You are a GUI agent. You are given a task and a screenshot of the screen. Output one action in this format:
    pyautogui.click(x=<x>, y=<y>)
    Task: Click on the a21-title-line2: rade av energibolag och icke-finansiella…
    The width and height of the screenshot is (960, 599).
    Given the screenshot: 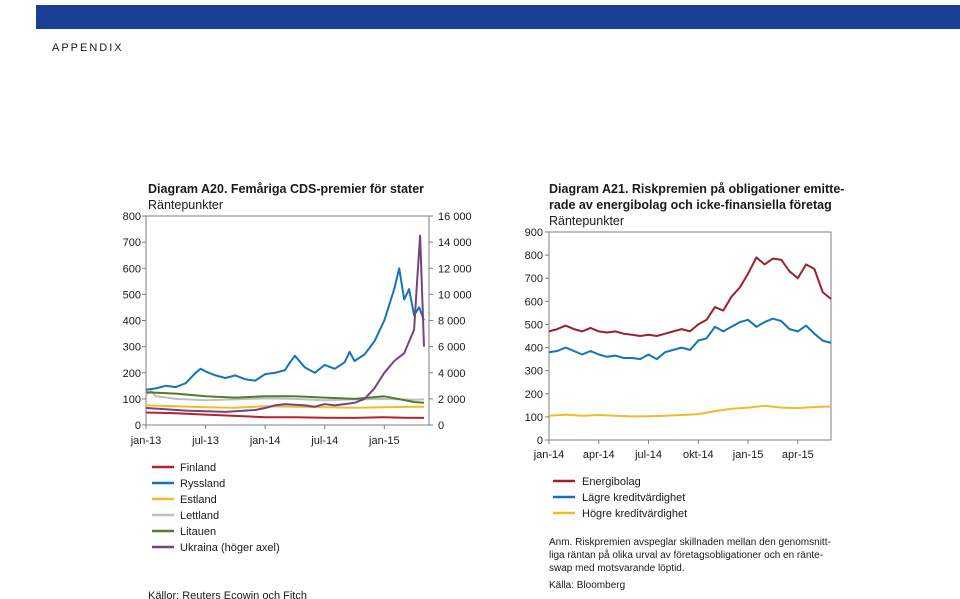 What is the action you would take?
    pyautogui.click(x=690, y=205)
    